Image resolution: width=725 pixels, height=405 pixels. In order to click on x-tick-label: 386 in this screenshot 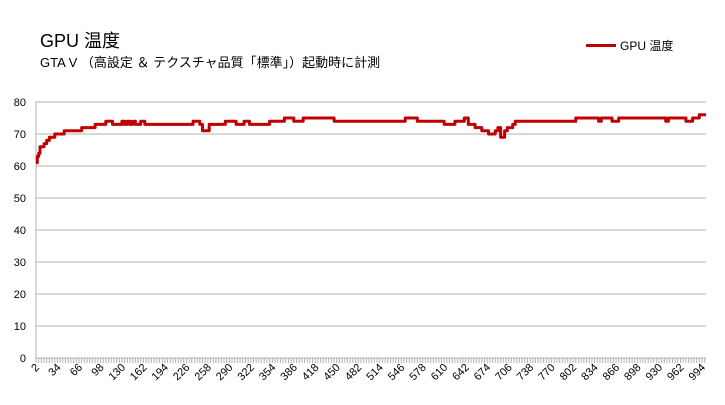, I will do `click(288, 372)`.